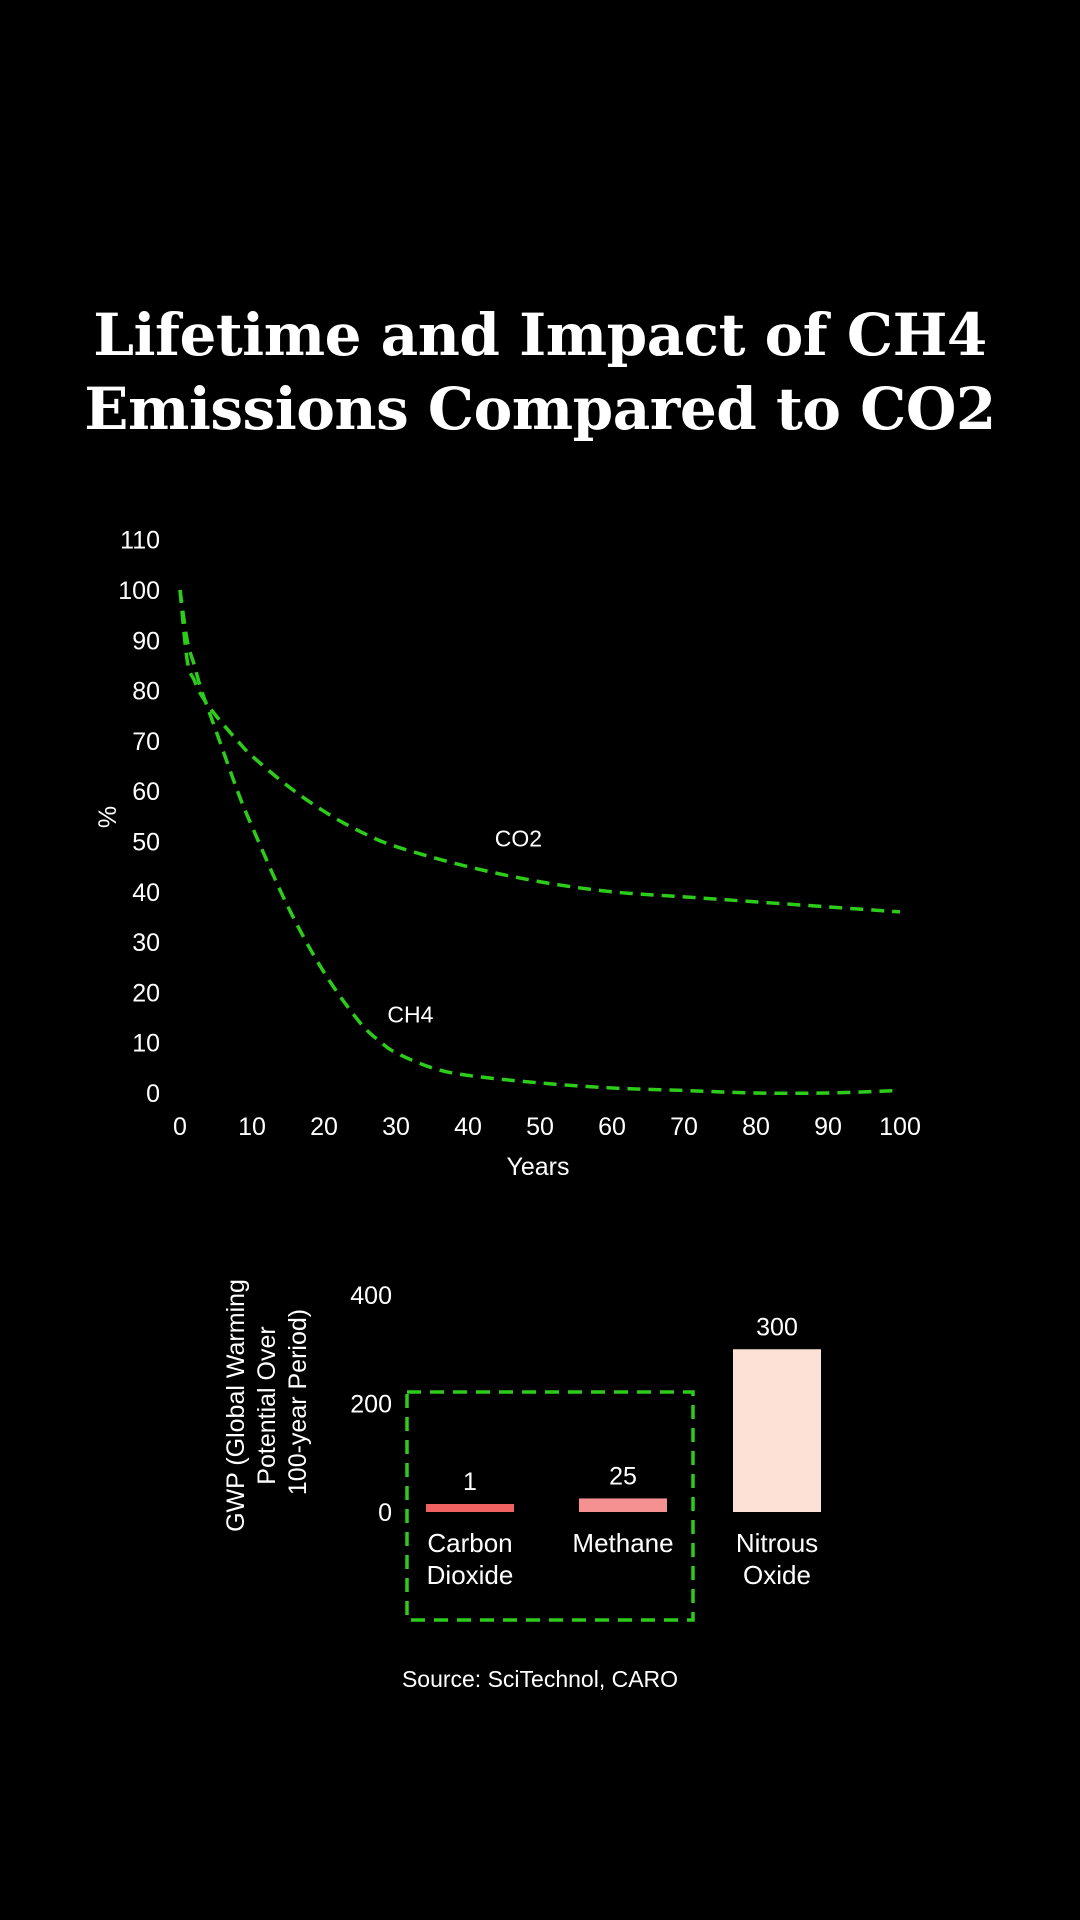  Describe the element at coordinates (622, 1543) in the screenshot. I see `bar-category-label: Methane` at that location.